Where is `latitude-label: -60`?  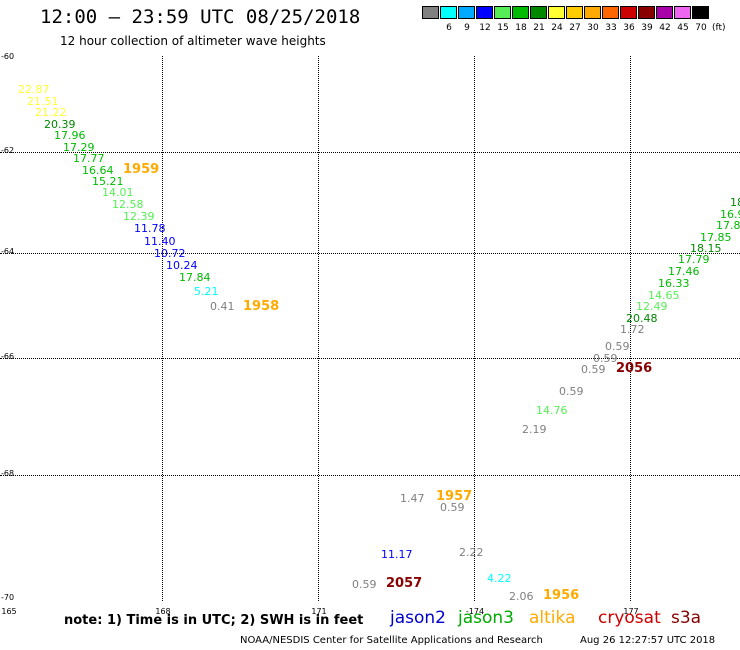
latitude-label: -60 is located at coordinates (8, 56).